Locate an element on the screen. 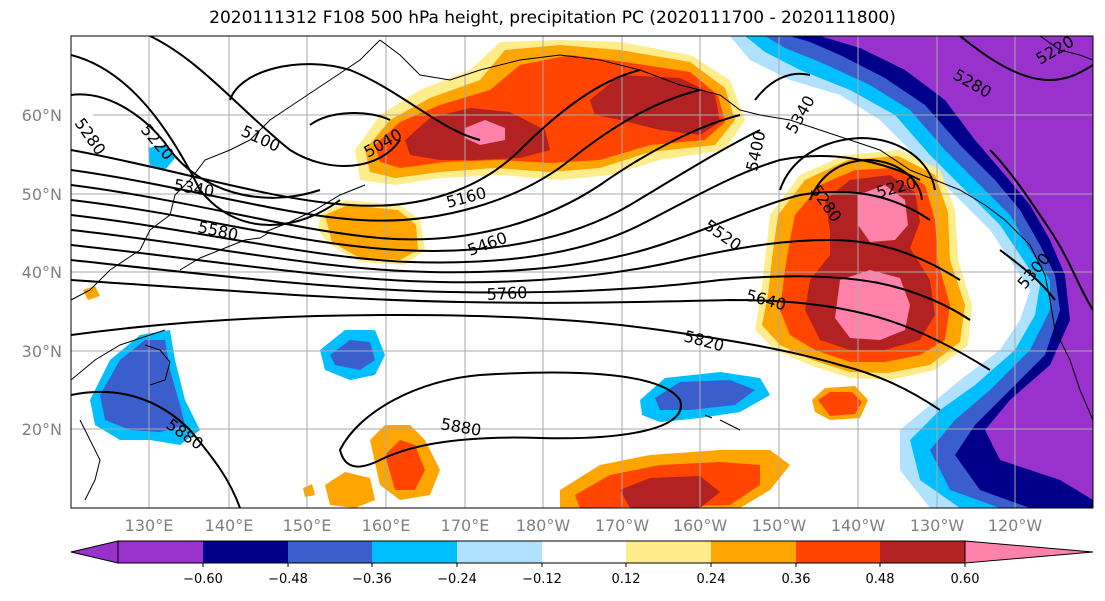 This screenshot has height=601, width=1105. colorbar-label-8: 0.36 is located at coordinates (796, 579).